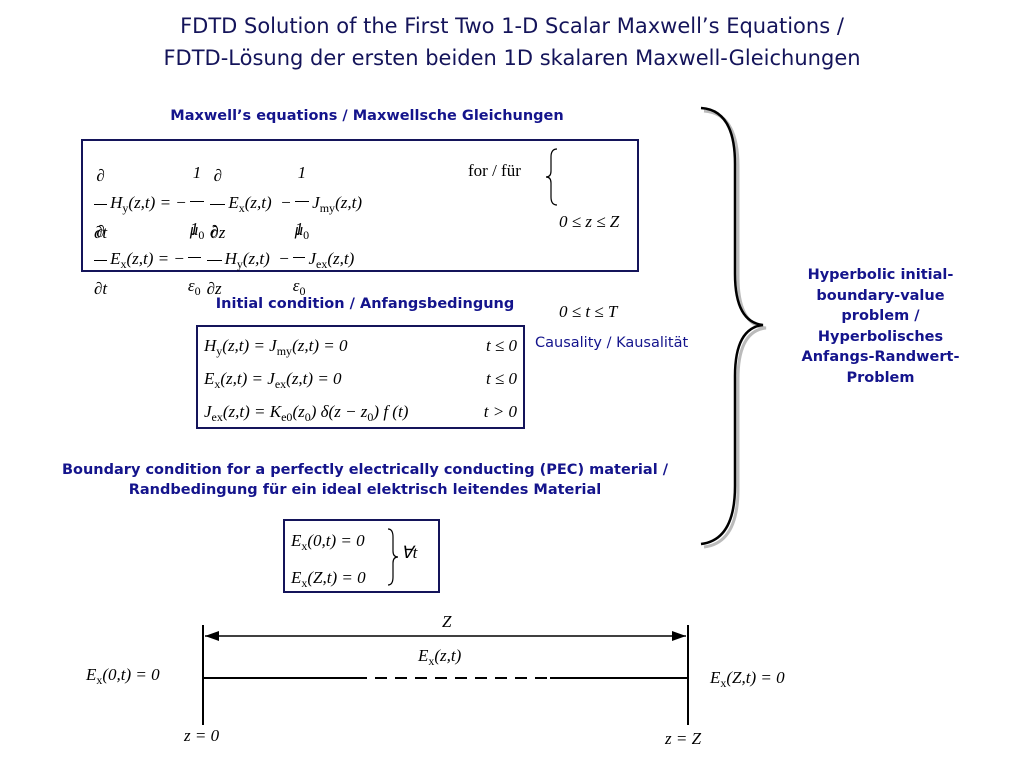 This screenshot has height=768, width=1024. What do you see at coordinates (336, 577) in the screenshot?
I see `math-text: (Z,t) = 0` at bounding box center [336, 577].